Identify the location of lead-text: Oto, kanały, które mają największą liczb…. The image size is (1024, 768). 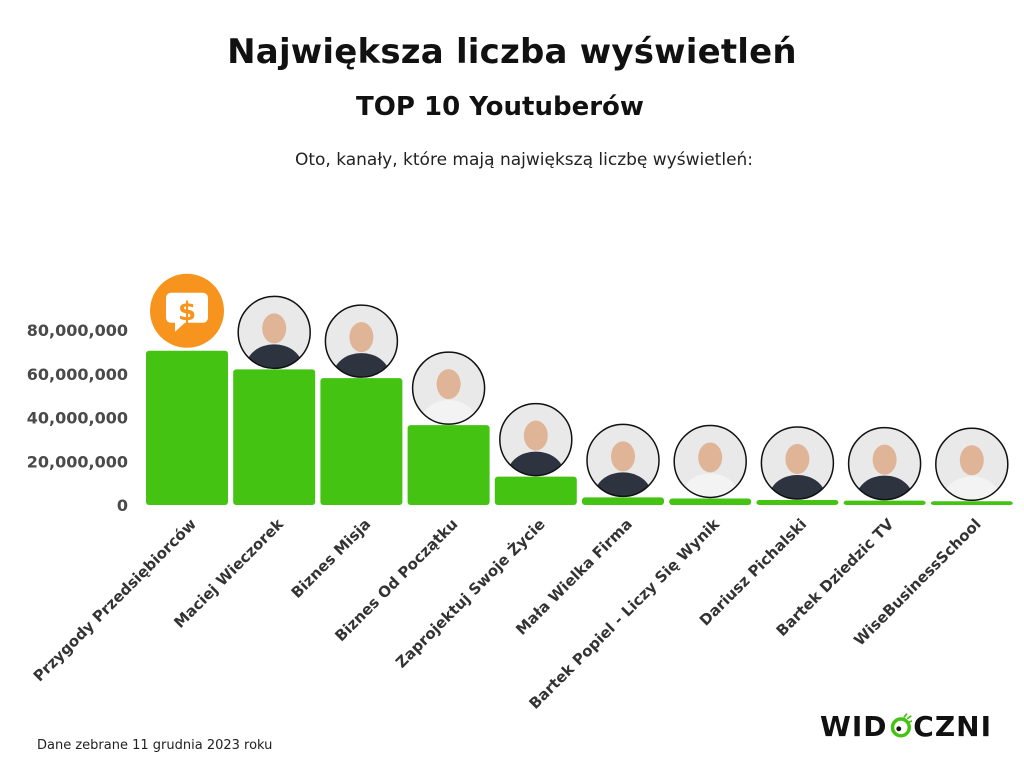
(524, 160).